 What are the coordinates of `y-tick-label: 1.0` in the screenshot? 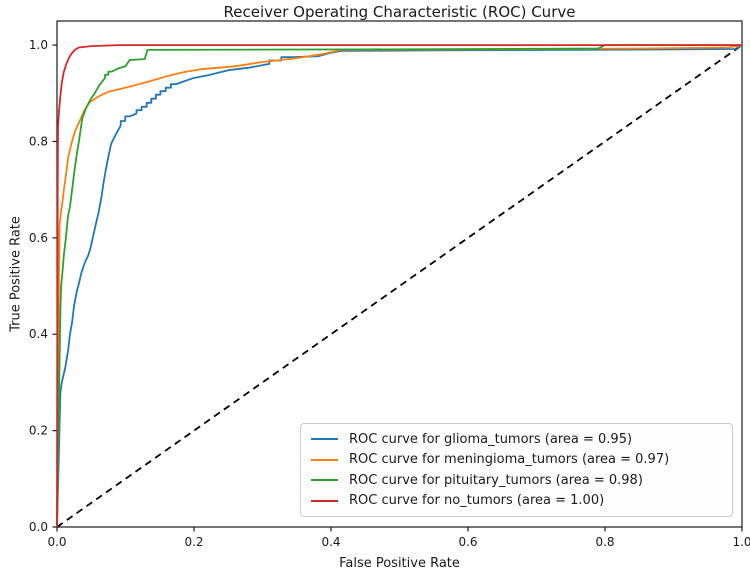 It's located at (38, 45).